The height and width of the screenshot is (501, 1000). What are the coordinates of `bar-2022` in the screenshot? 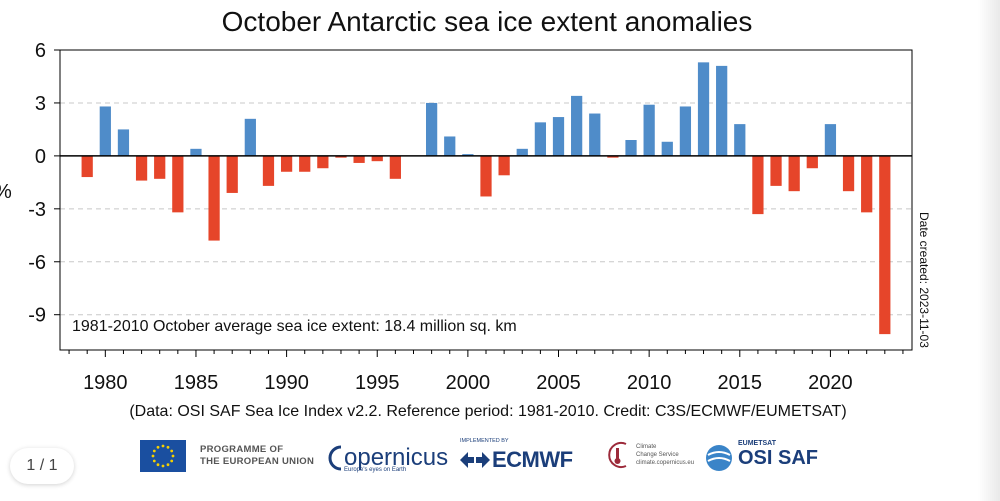 It's located at (867, 184).